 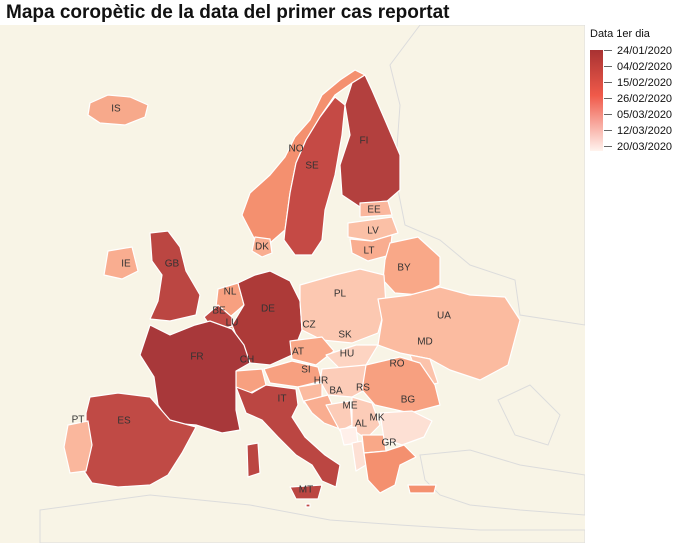 I want to click on africa-outline, so click(x=312, y=518).